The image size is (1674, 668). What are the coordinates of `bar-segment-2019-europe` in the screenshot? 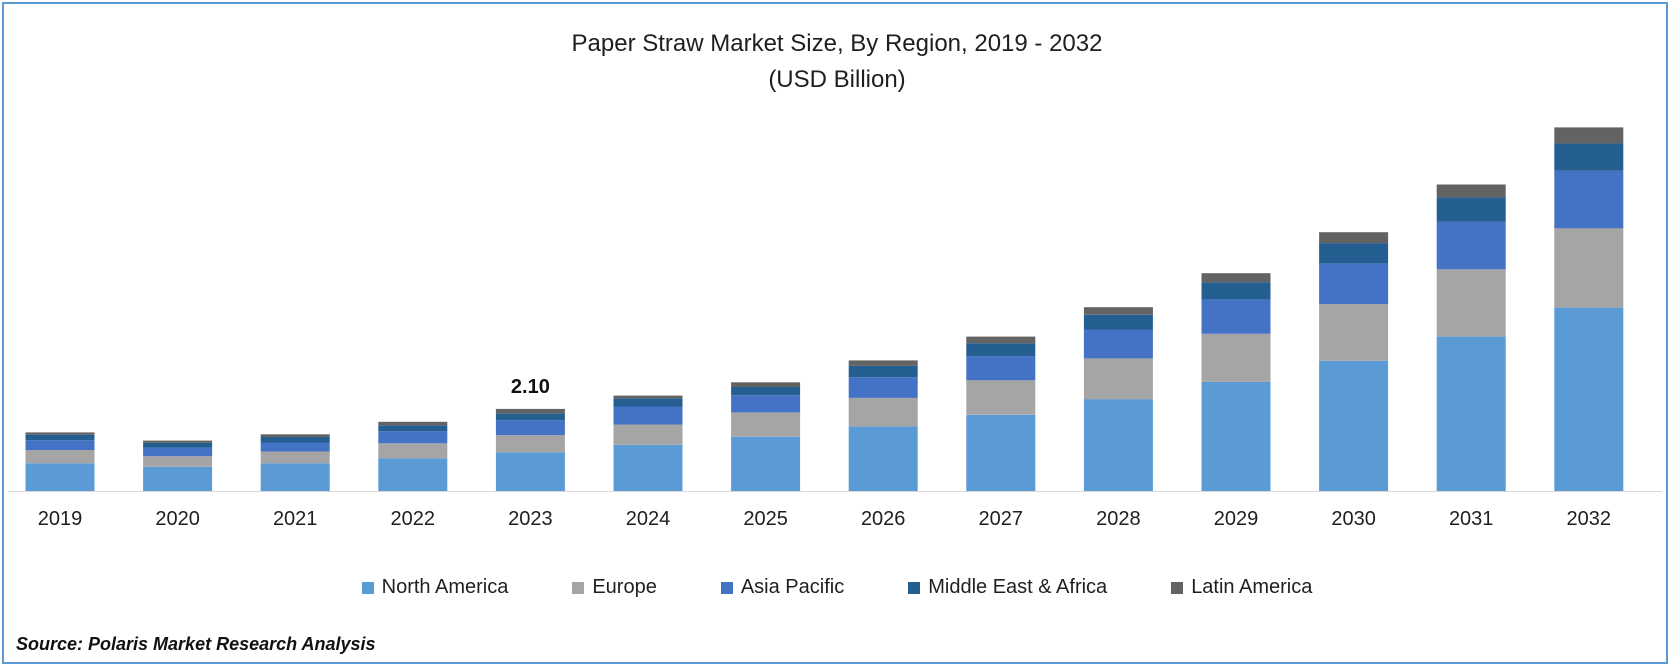 It's located at (60, 456).